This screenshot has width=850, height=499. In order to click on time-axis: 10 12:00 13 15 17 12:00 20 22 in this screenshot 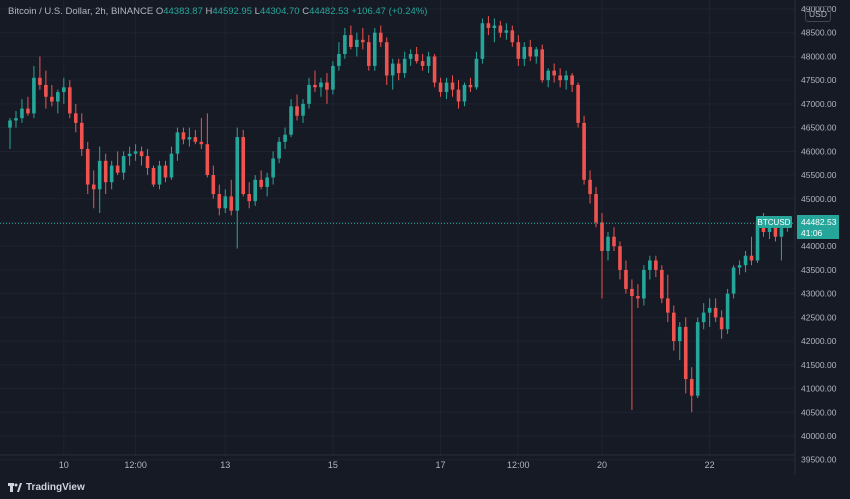, I will do `click(387, 465)`.